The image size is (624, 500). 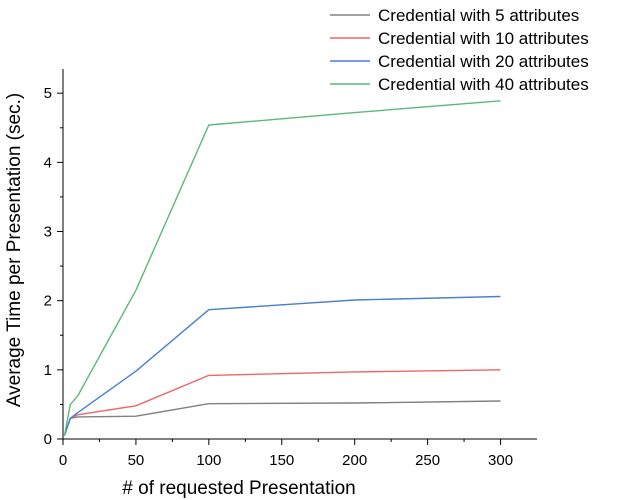 I want to click on x-tick-label: 250, so click(x=427, y=460).